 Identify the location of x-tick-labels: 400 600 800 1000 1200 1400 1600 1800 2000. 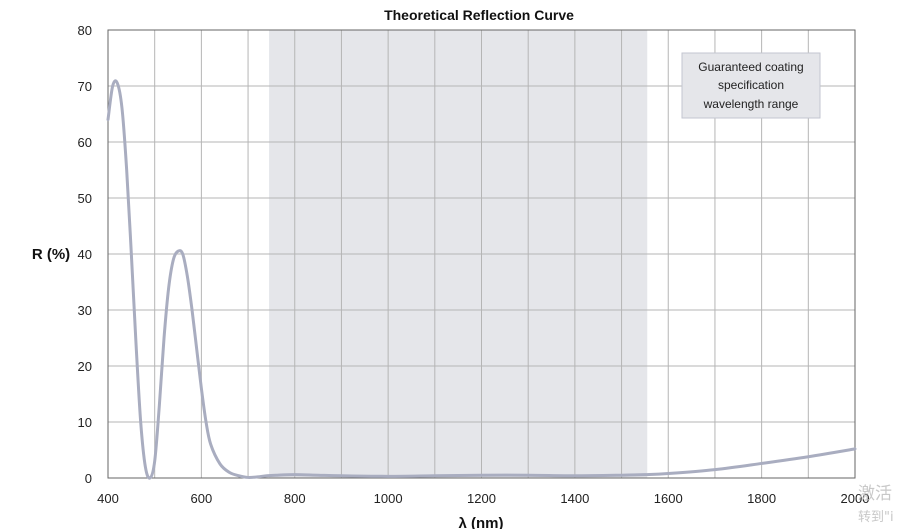
(483, 498).